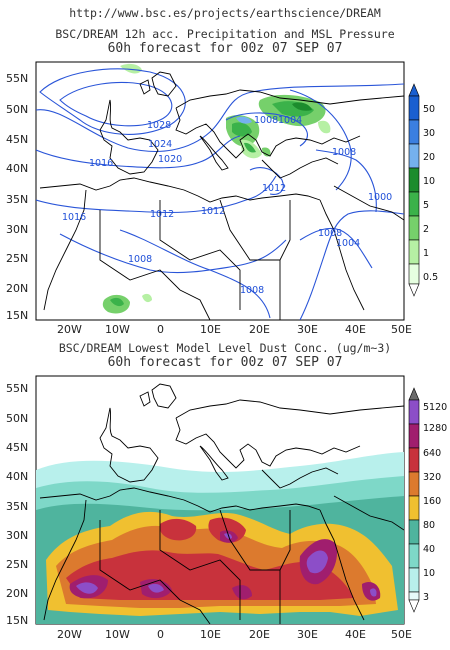 The width and height of the screenshot is (450, 650). What do you see at coordinates (426, 597) in the screenshot?
I see `colorbar-label: 3` at bounding box center [426, 597].